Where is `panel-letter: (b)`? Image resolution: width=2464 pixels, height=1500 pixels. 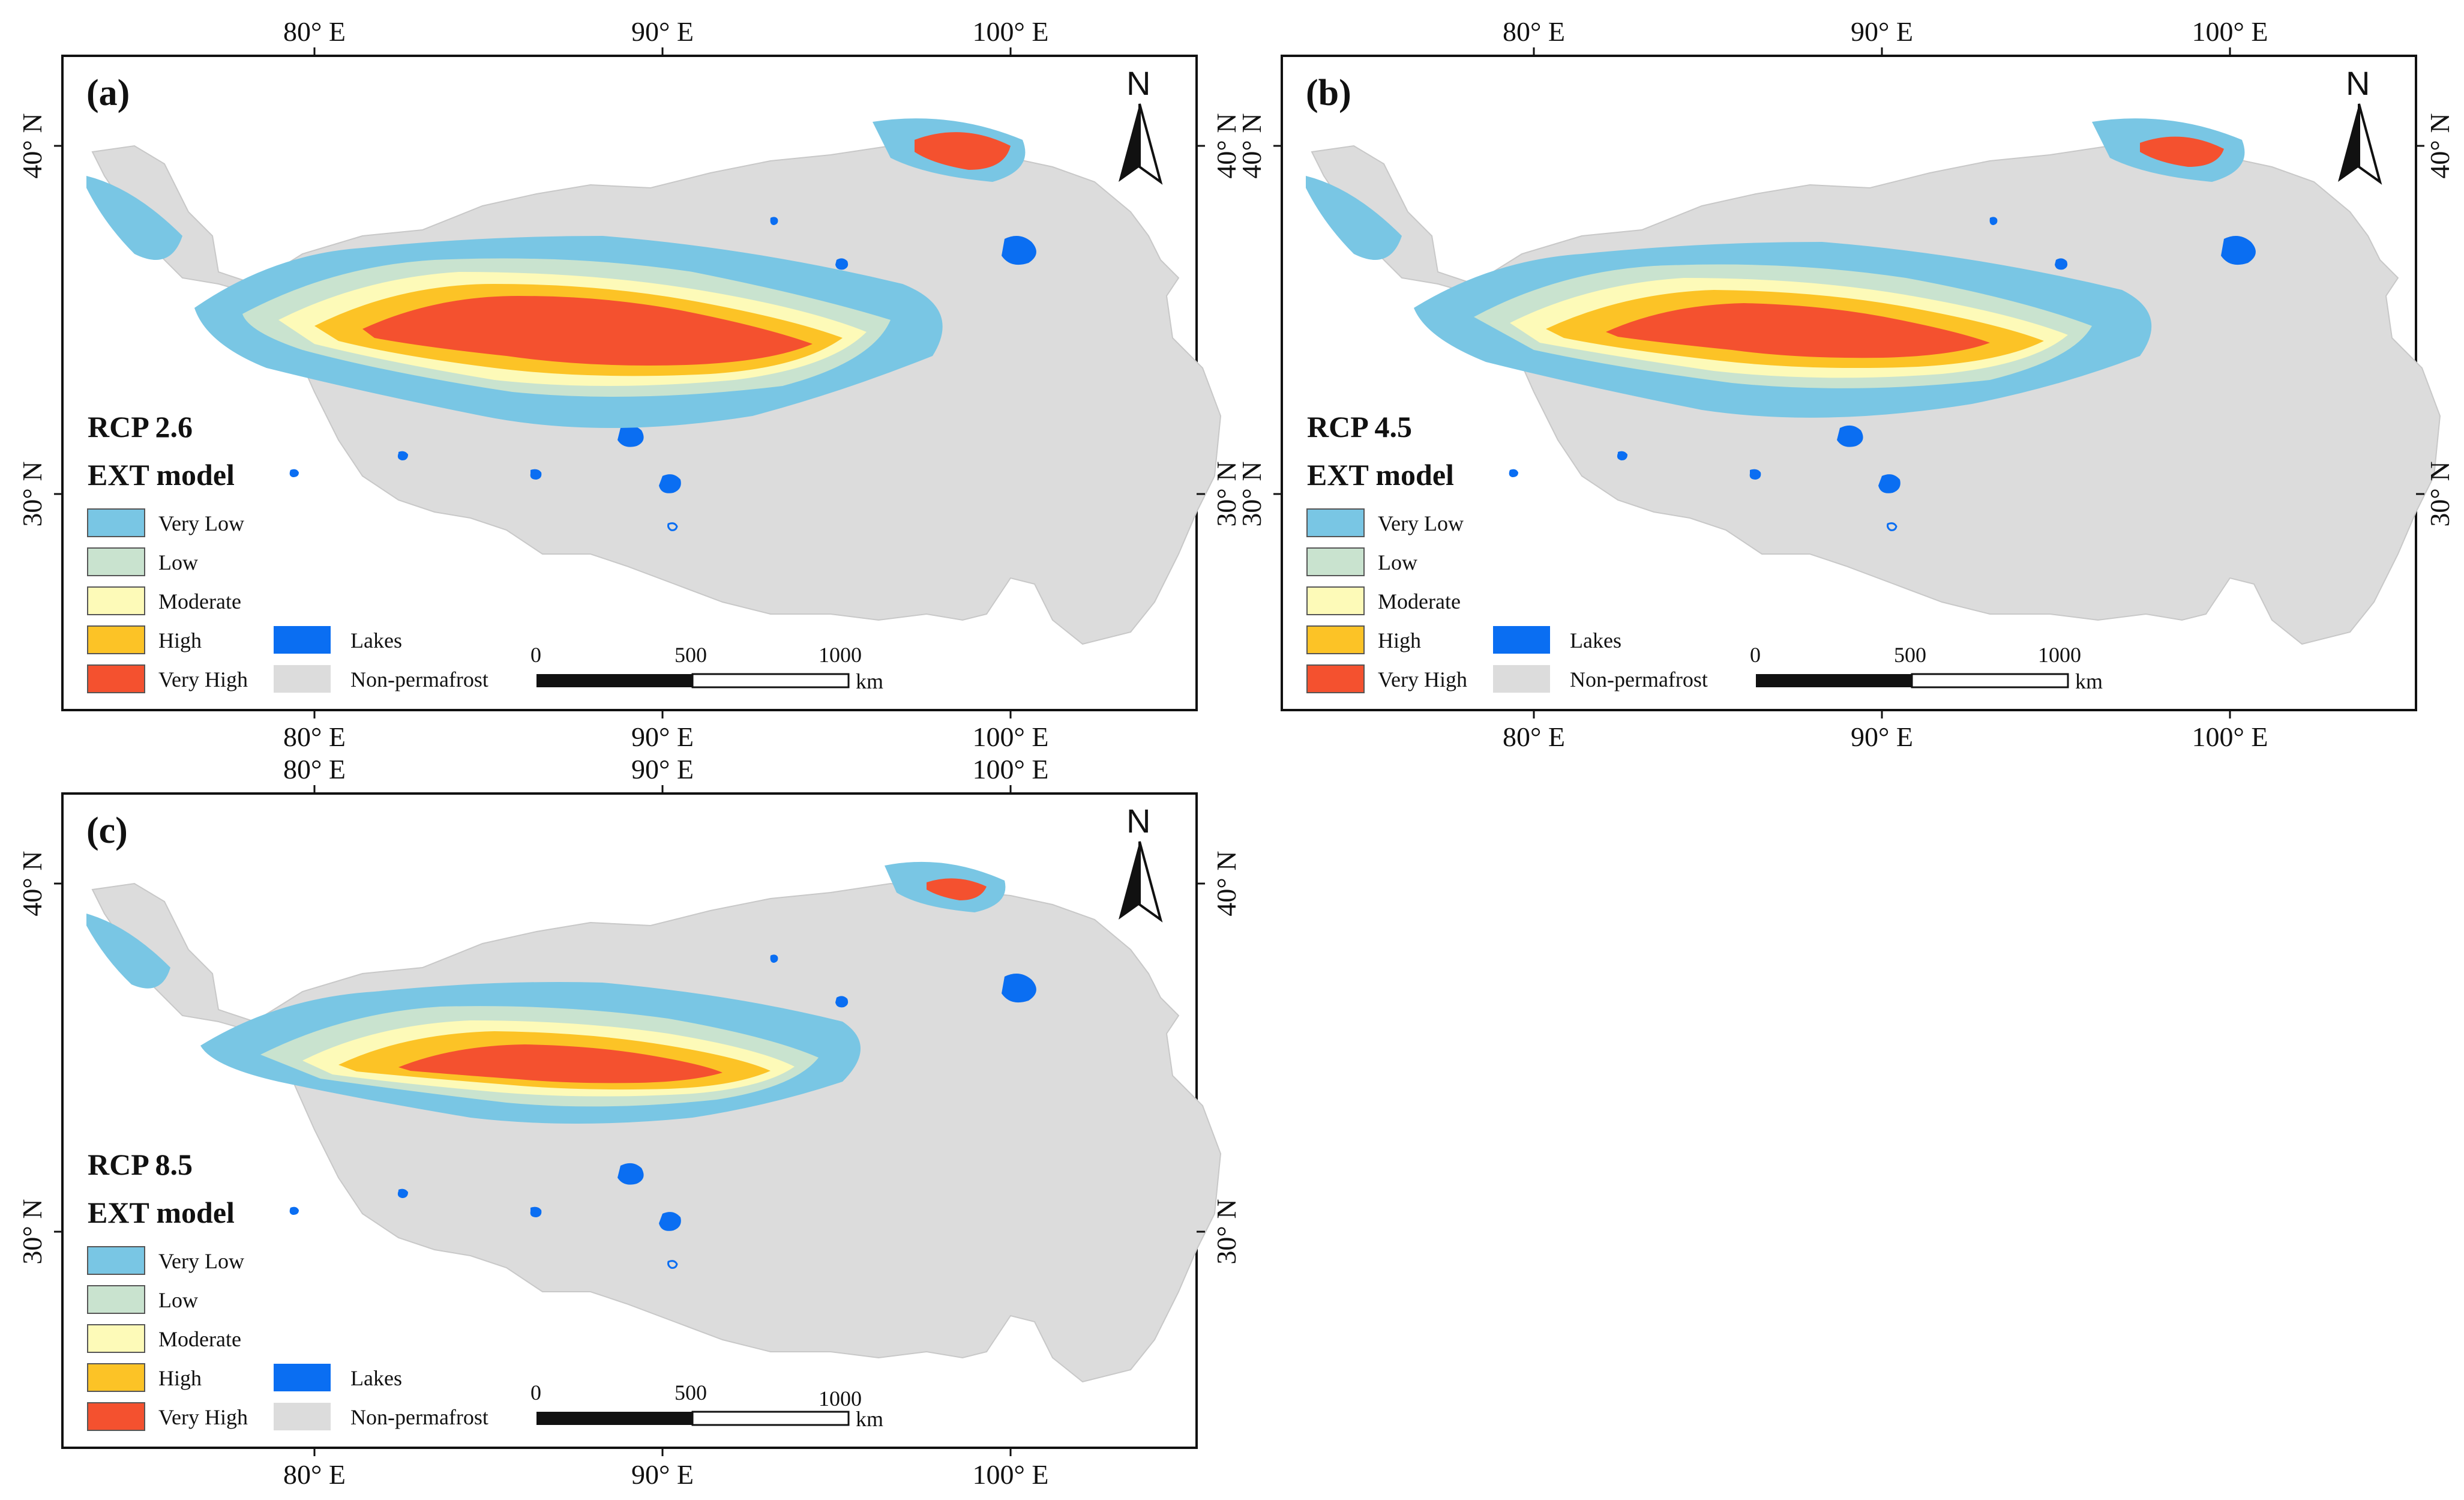
panel-letter: (b) is located at coordinates (1328, 93).